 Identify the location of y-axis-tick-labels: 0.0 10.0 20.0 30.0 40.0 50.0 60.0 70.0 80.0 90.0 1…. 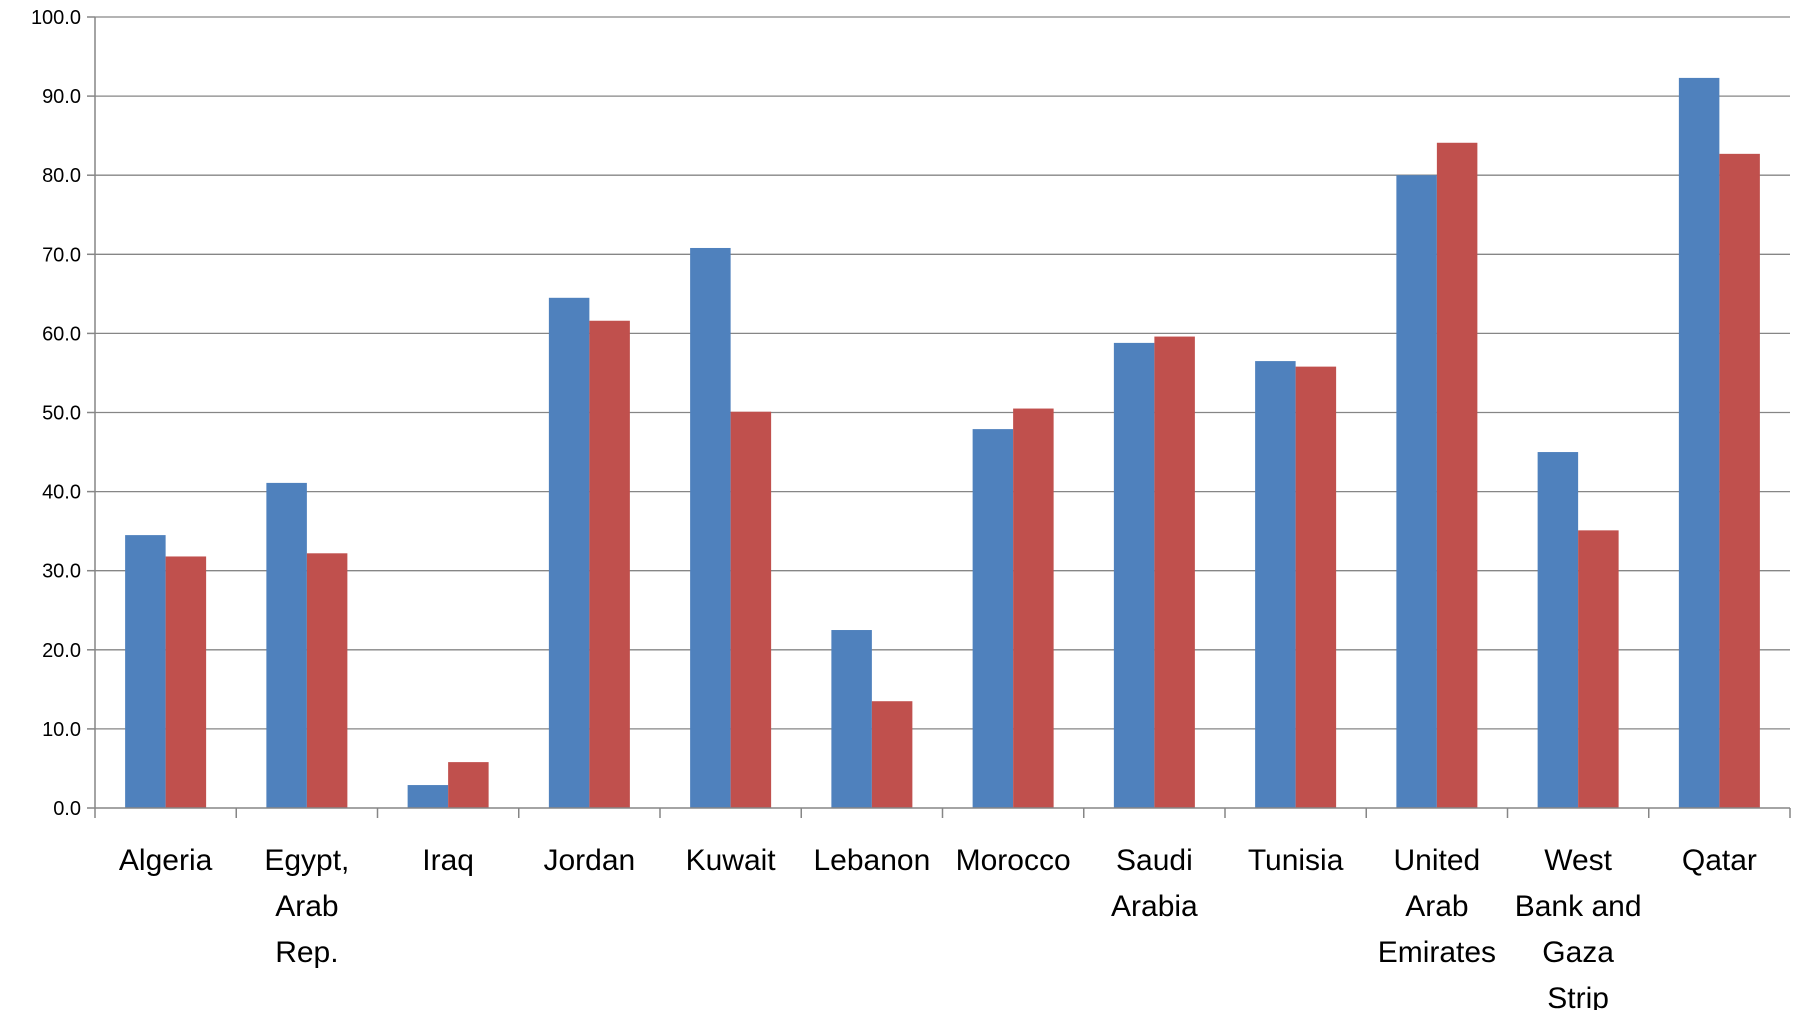
(56, 413).